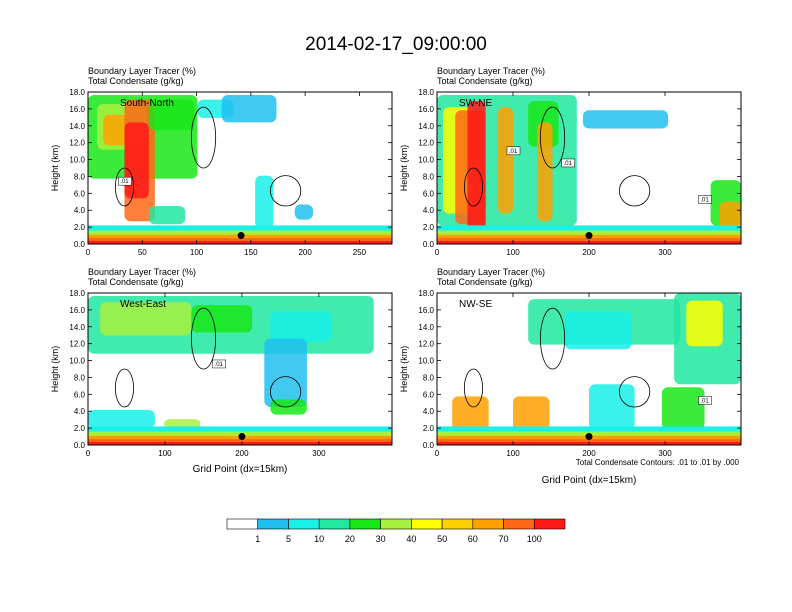  Describe the element at coordinates (504, 539) in the screenshot. I see `colorbar-label: 70` at that location.